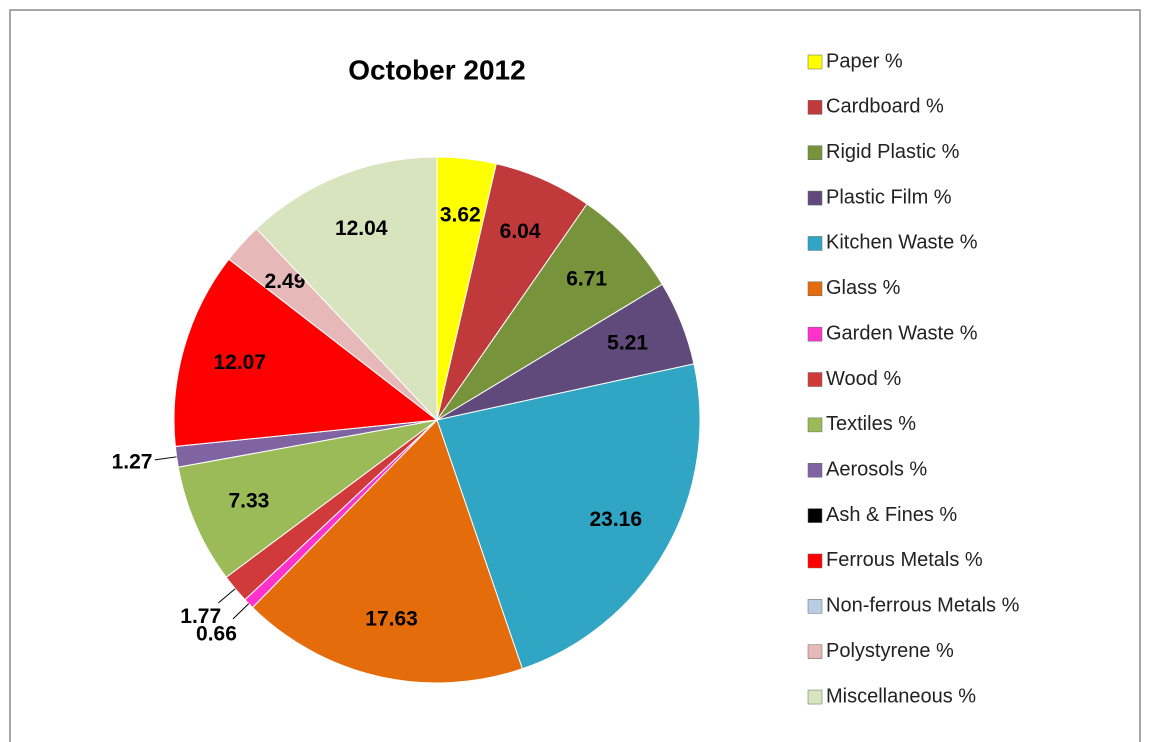 This screenshot has width=1151, height=742. I want to click on data-label: 3.62, so click(460, 215).